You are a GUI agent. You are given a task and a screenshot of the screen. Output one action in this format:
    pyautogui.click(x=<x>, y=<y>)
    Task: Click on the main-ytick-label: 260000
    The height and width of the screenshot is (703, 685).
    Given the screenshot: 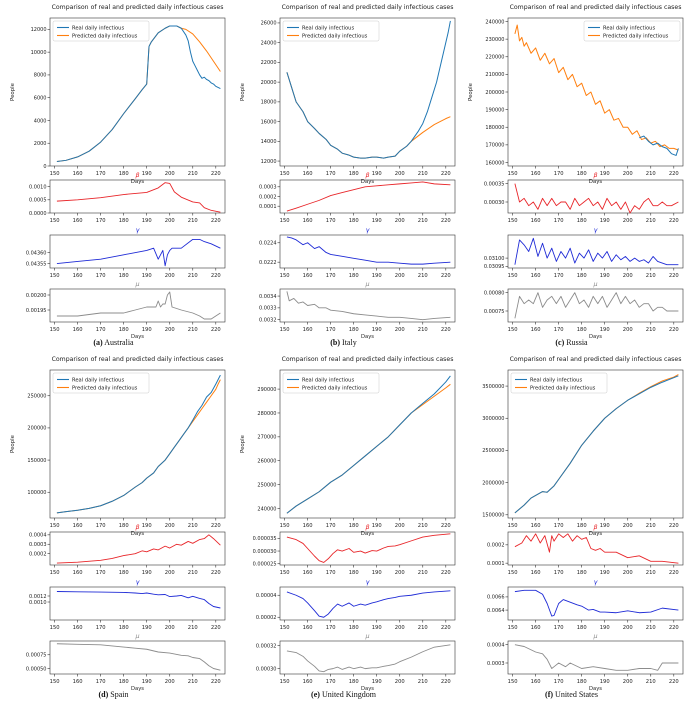 What is the action you would take?
    pyautogui.click(x=266, y=462)
    